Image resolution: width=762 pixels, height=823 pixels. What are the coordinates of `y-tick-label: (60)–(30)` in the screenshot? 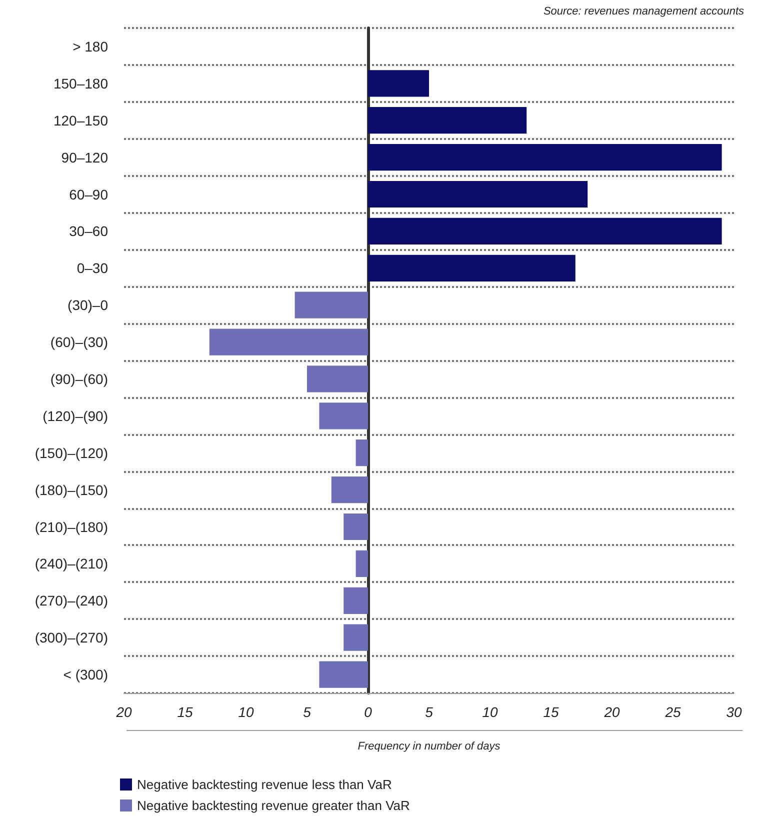 It's located at (79, 342).